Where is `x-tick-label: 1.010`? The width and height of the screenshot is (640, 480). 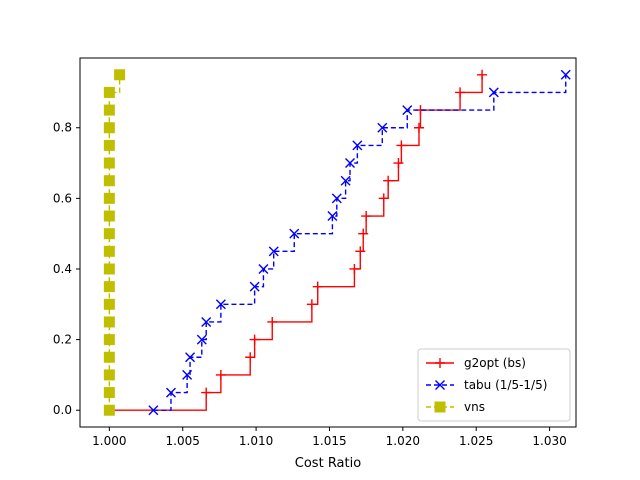 x-tick-label: 1.010 is located at coordinates (256, 441).